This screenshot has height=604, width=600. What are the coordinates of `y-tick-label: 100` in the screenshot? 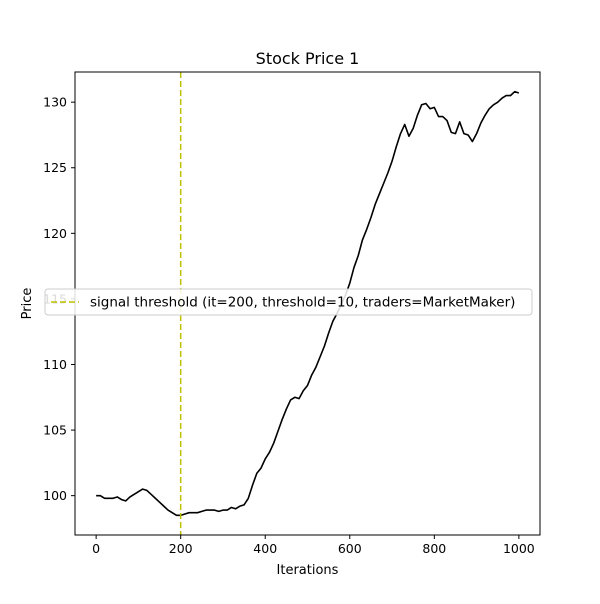 It's located at (55, 495).